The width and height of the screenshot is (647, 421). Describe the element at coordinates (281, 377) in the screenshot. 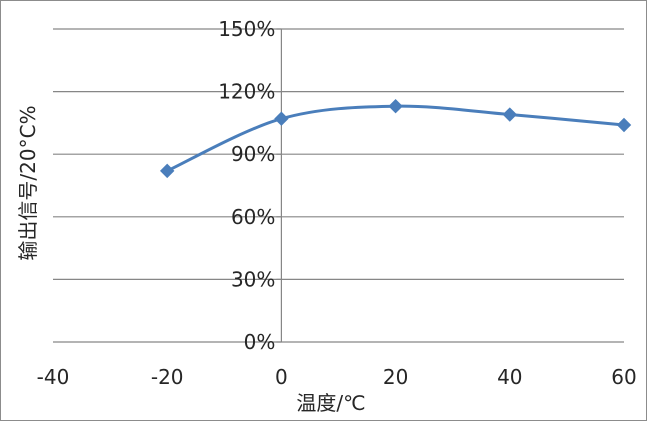

I see `x-tick-label: 0` at that location.